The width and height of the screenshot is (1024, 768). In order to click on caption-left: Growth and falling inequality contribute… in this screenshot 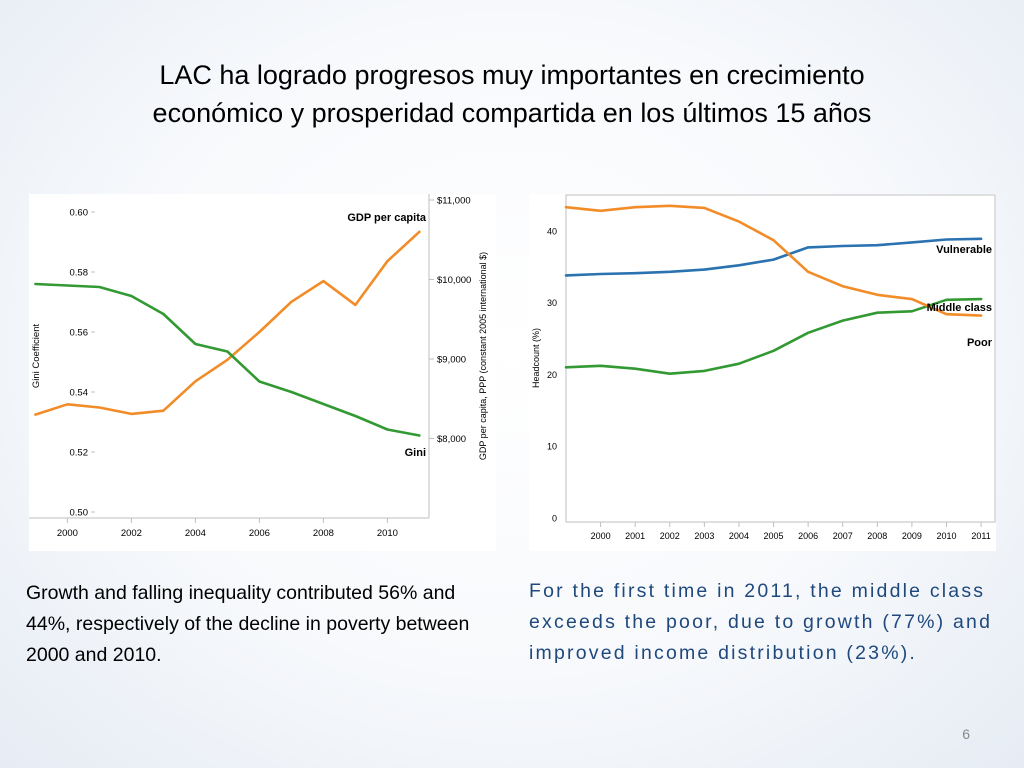, I will do `click(248, 624)`.